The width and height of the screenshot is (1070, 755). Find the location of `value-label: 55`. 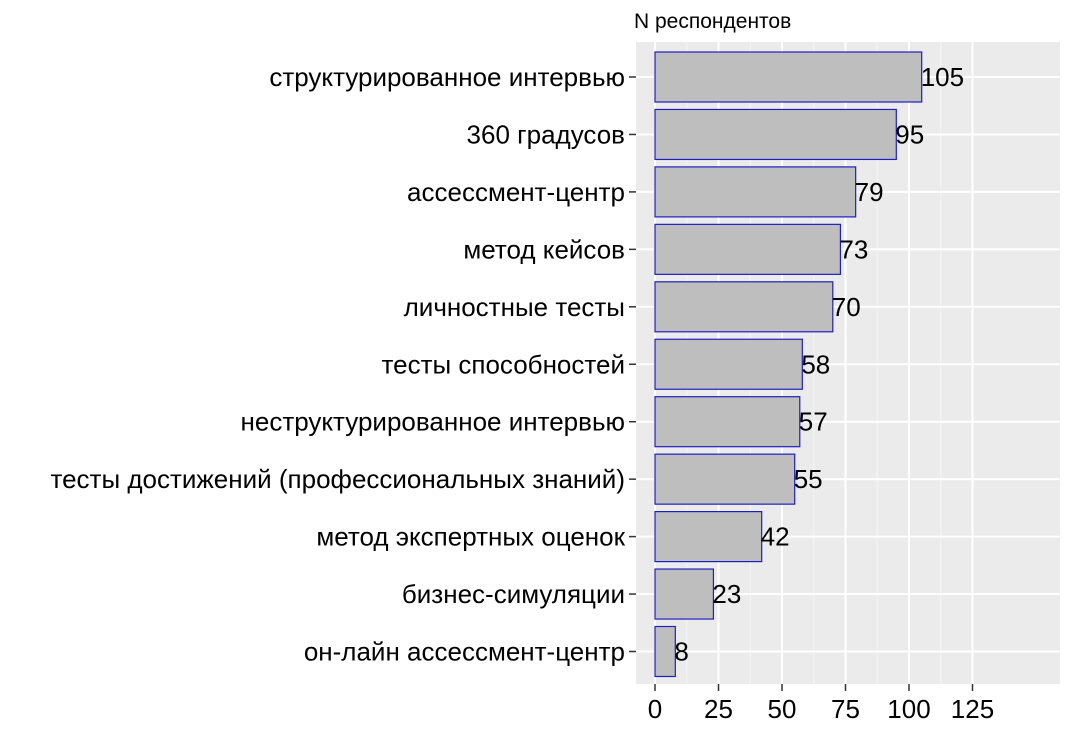

value-label: 55 is located at coordinates (808, 479).